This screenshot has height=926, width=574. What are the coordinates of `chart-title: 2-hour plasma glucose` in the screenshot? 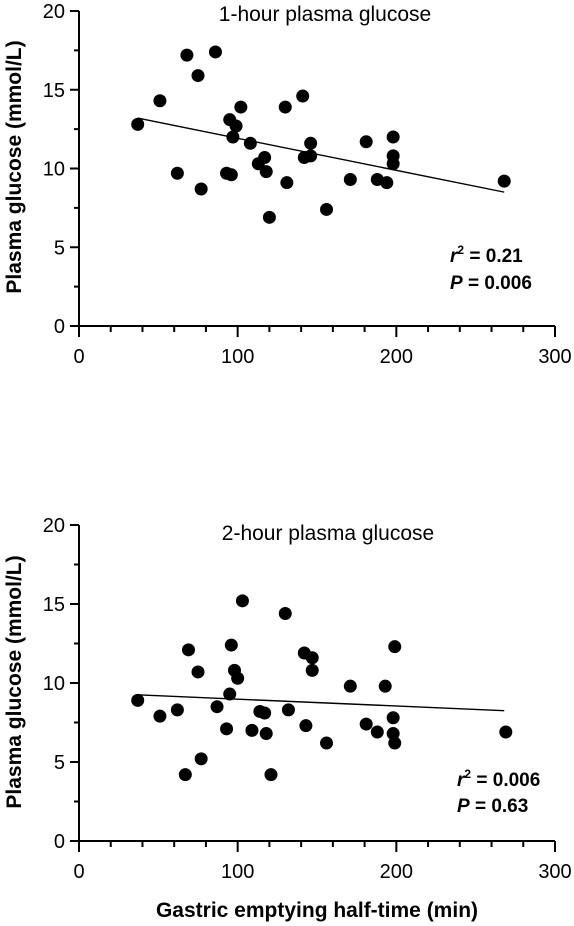 It's located at (328, 533).